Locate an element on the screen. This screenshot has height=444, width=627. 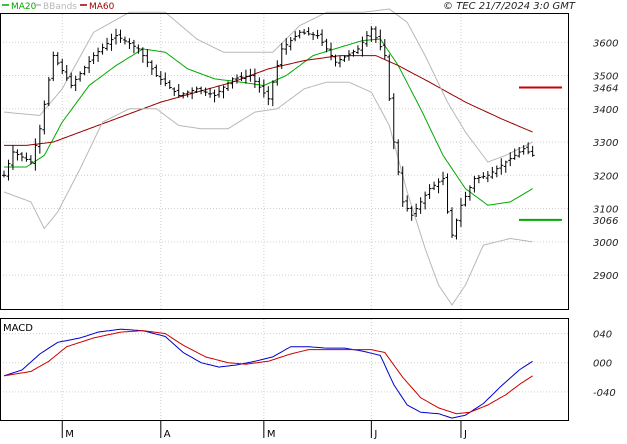
price-tick-label: 3200 is located at coordinates (605, 176).